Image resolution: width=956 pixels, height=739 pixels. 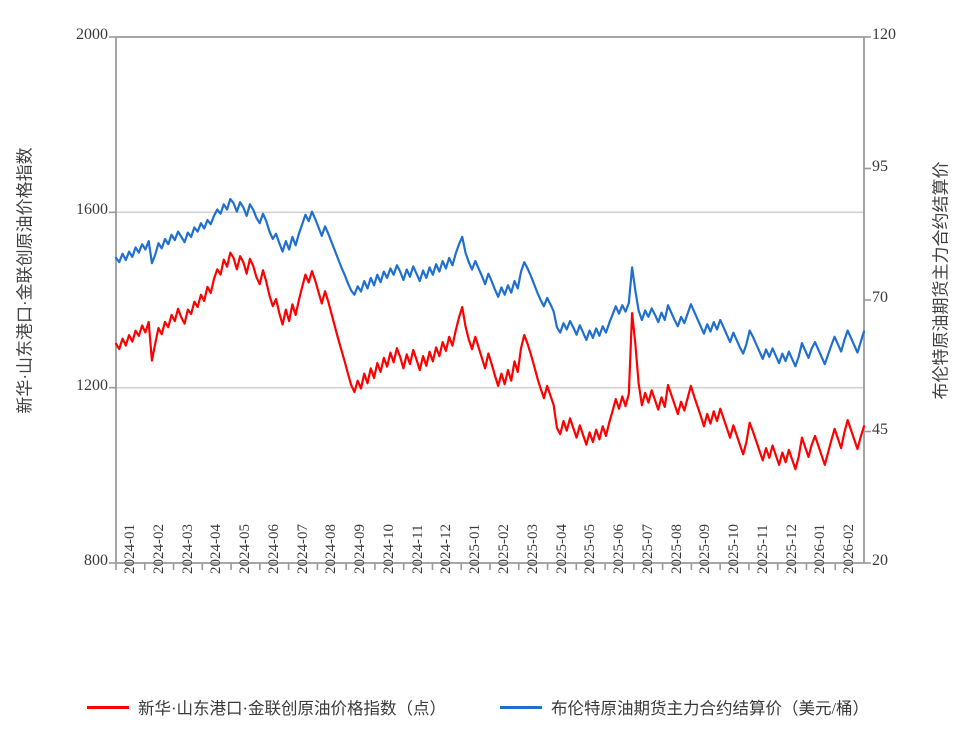 What do you see at coordinates (360, 549) in the screenshot?
I see `x-axis-tick-label: 2024-09` at bounding box center [360, 549].